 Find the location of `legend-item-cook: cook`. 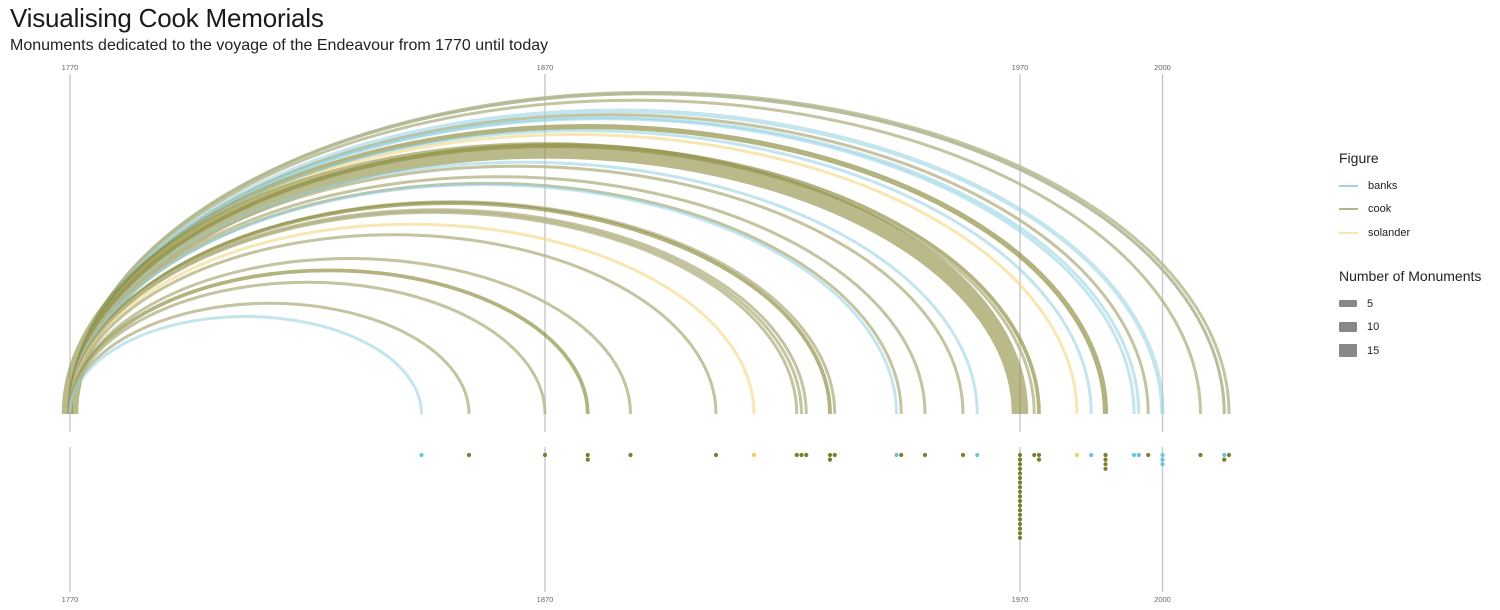

legend-item-cook: cook is located at coordinates (1374, 210).